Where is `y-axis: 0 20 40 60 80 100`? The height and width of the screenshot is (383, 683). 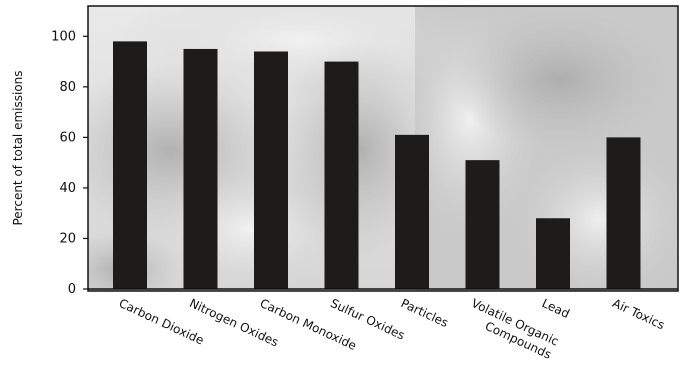
y-axis: 0 20 40 60 80 100 is located at coordinates (69, 163).